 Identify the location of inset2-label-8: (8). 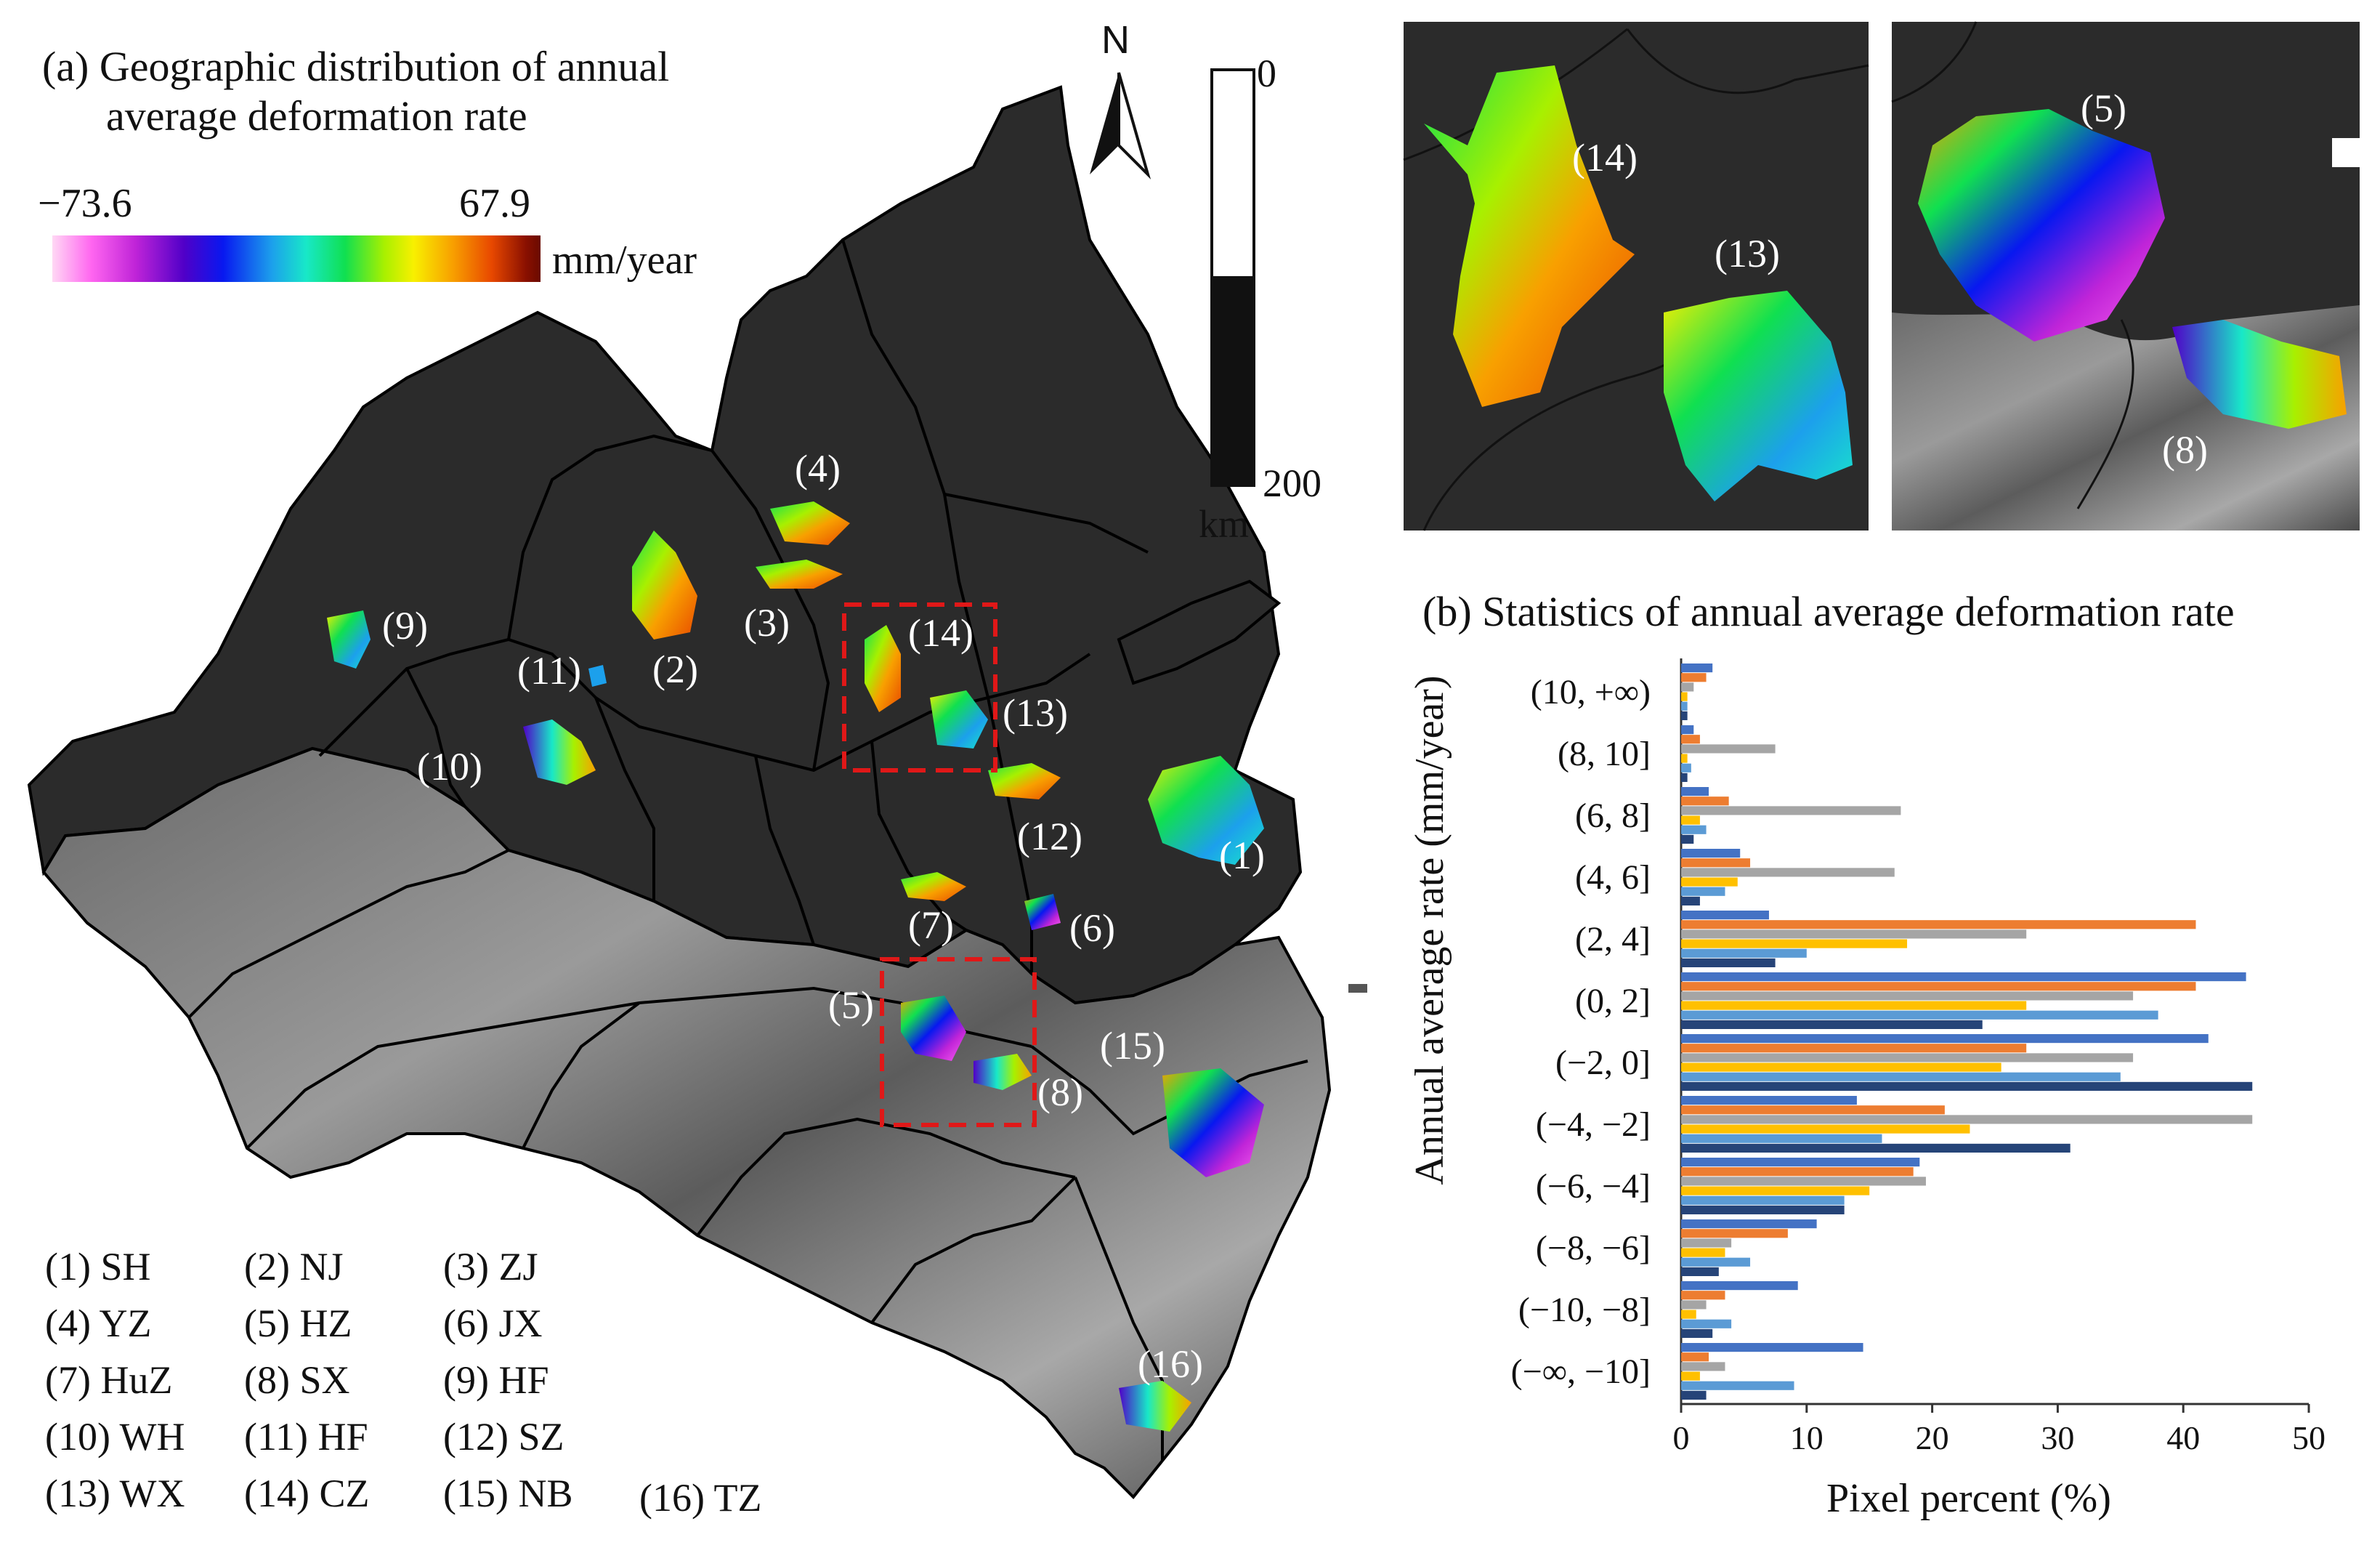
(2185, 450).